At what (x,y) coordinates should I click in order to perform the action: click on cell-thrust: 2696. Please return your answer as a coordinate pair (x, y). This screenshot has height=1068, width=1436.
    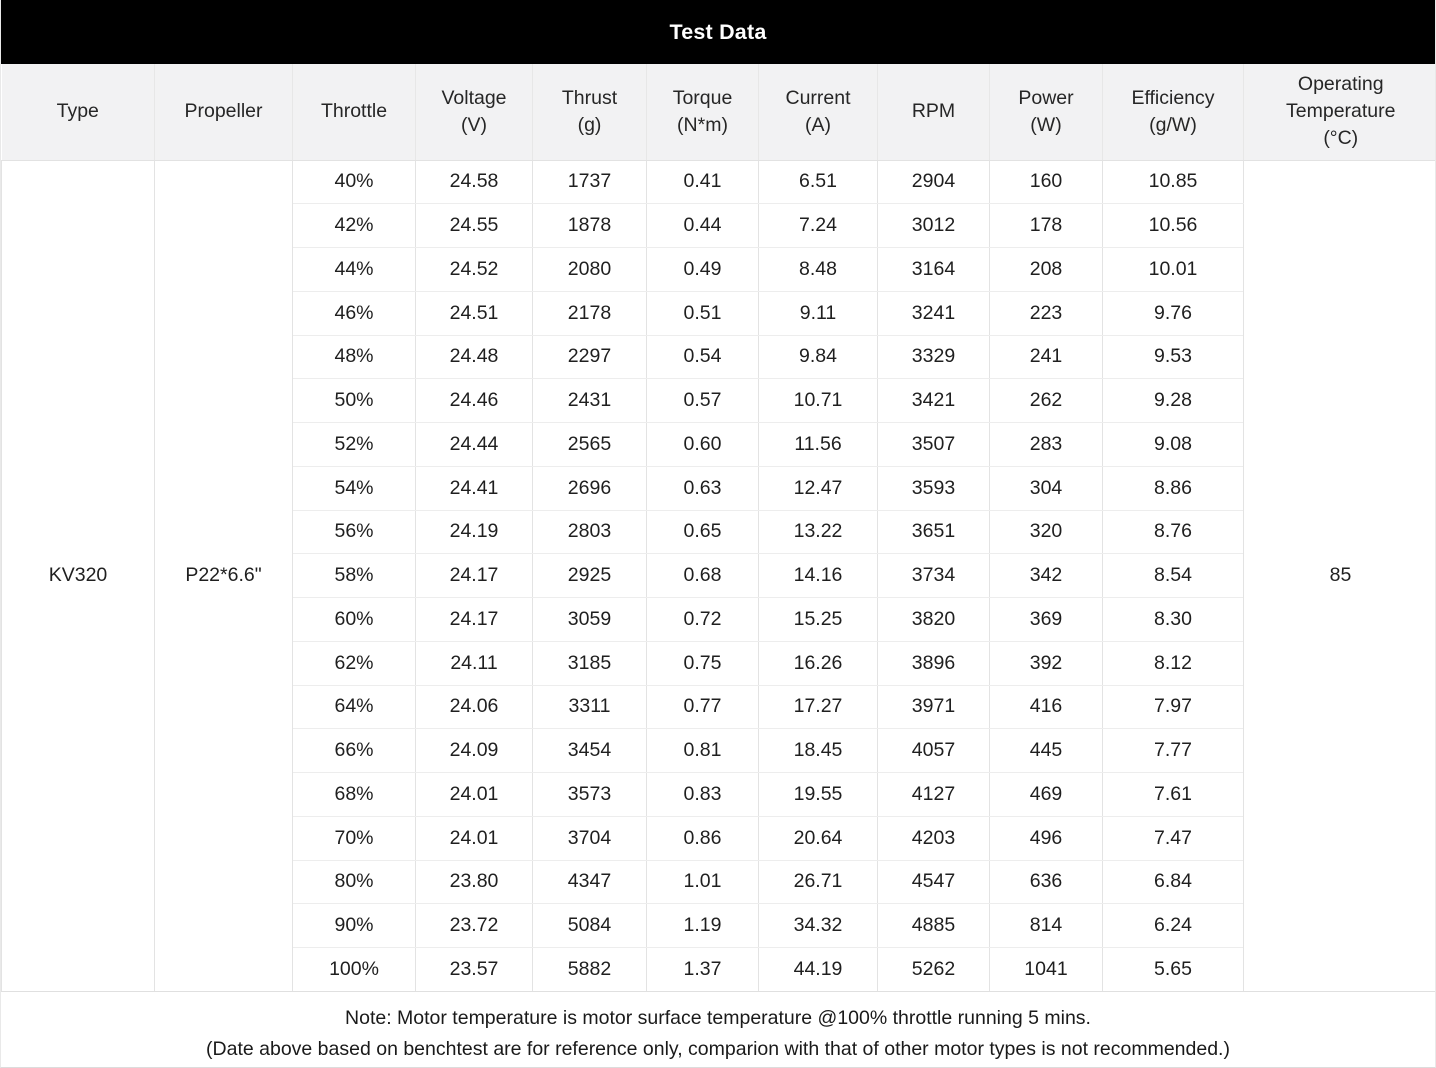
    Looking at the image, I should click on (589, 488).